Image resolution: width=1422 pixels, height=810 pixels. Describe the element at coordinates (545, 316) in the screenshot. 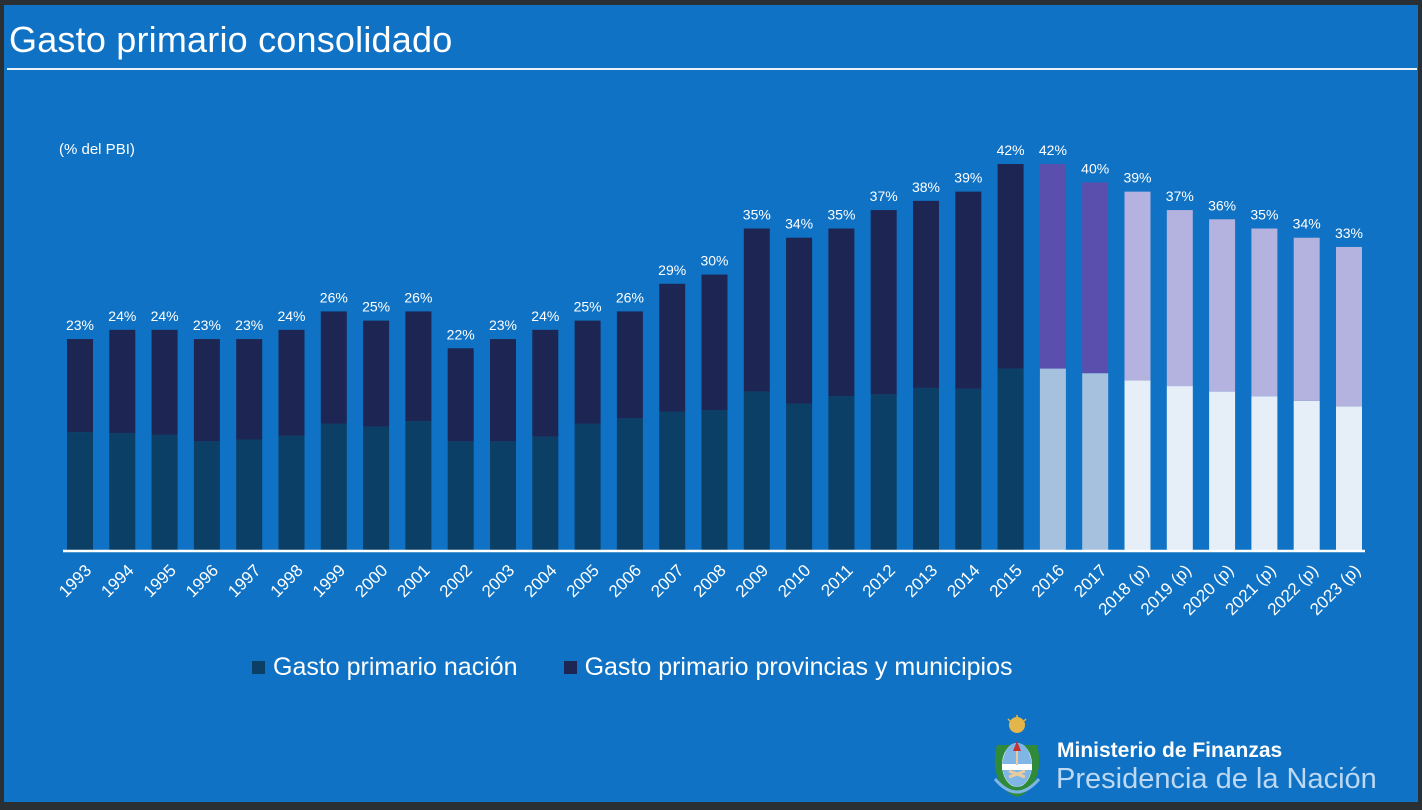

I see `data-label-2004: 24%` at that location.